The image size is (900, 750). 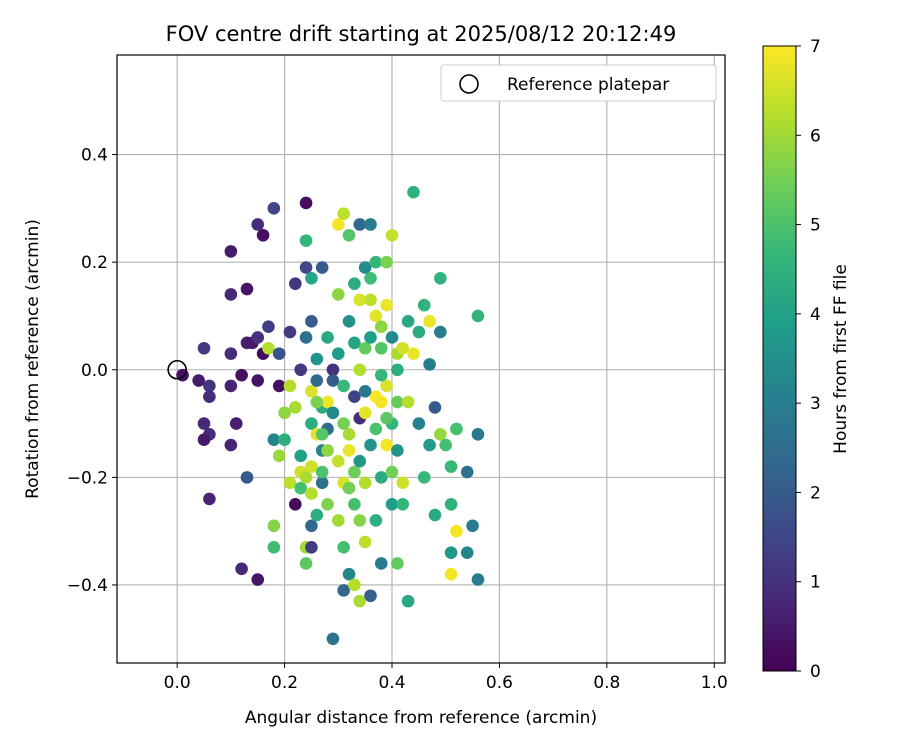 What do you see at coordinates (421, 718) in the screenshot?
I see `x-axis-label: Angular distance from reference (arcmin)` at bounding box center [421, 718].